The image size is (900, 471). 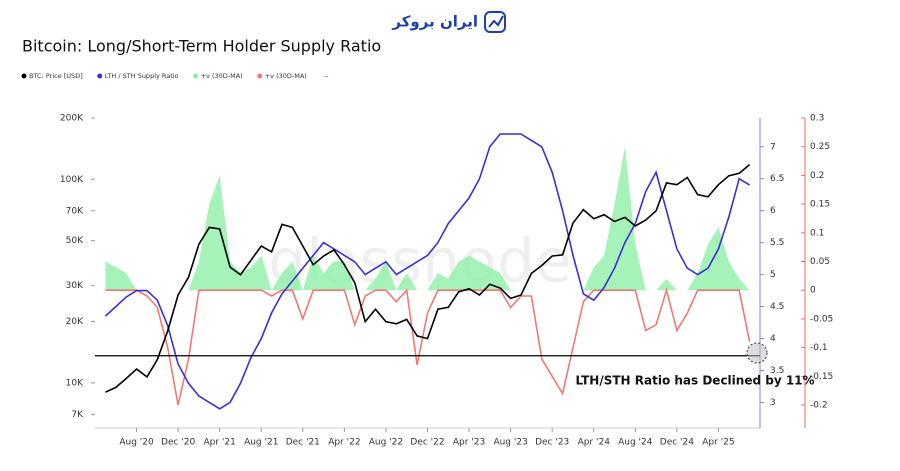 What do you see at coordinates (261, 443) in the screenshot?
I see `x-tick-label: Aug '21` at bounding box center [261, 443].